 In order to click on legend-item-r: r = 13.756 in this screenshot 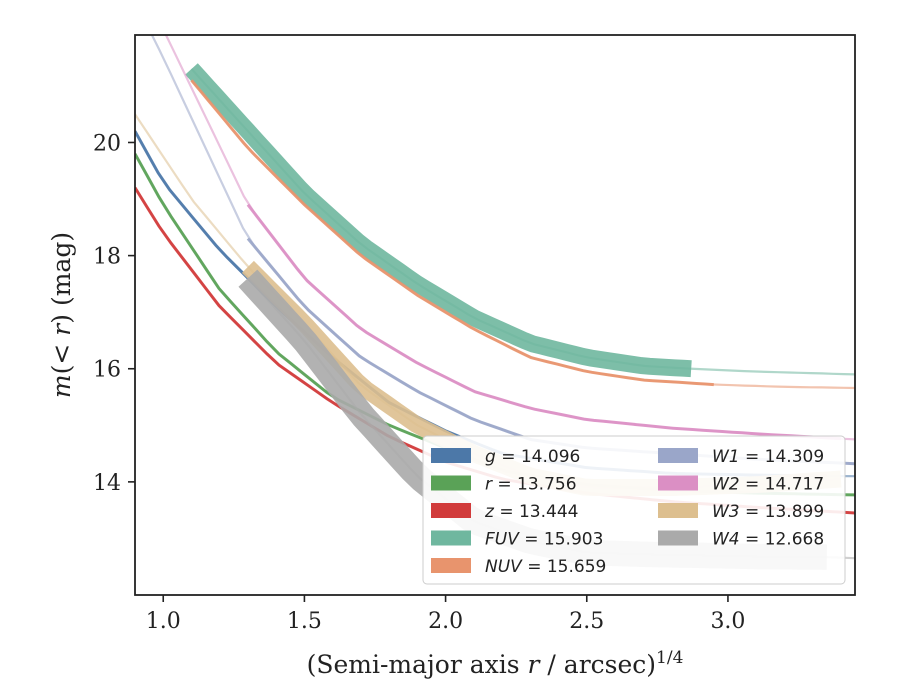, I will do `click(504, 485)`.